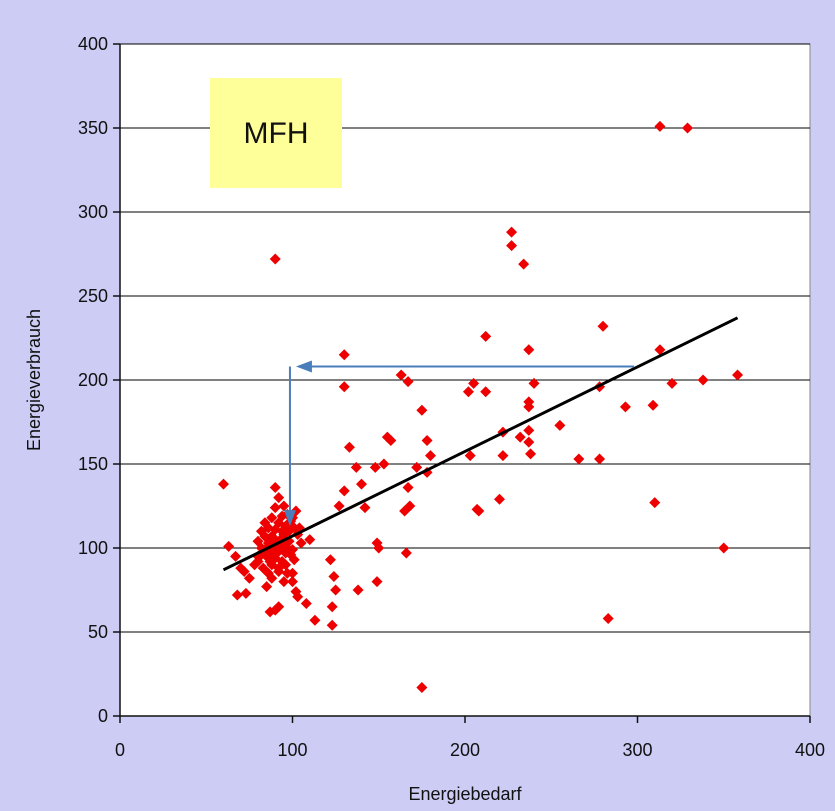  I want to click on y-tick-label: 50, so click(98, 632).